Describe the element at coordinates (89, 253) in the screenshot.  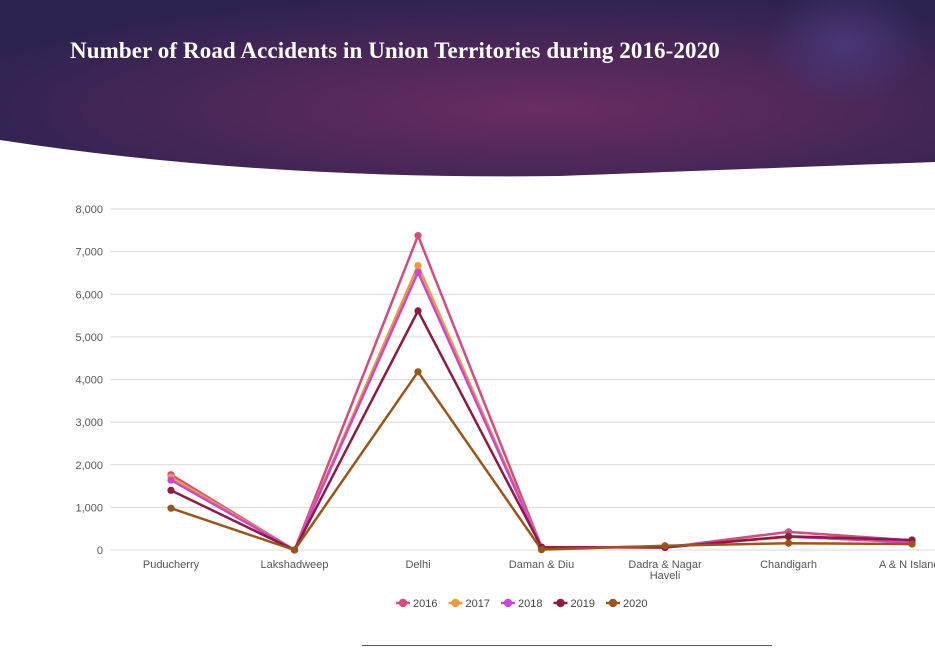
I see `y-tick-label: 7,000` at that location.